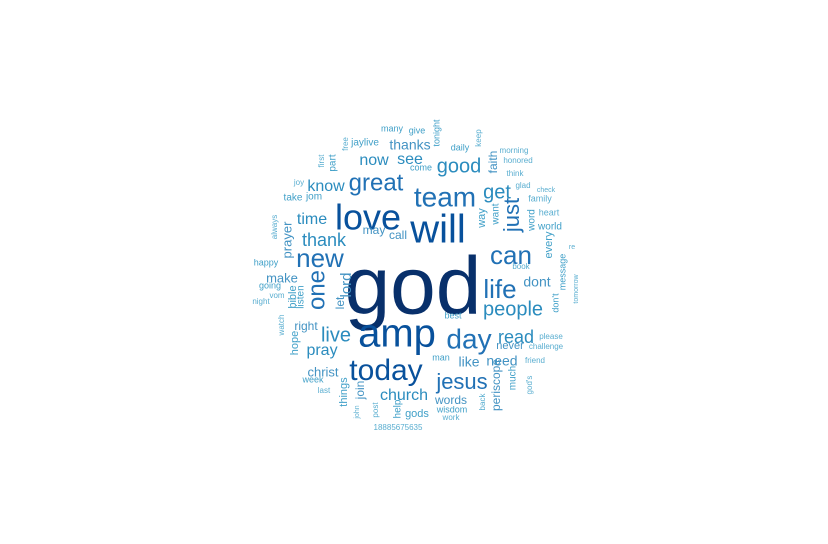  What do you see at coordinates (333, 162) in the screenshot?
I see `cloud-word: part` at bounding box center [333, 162].